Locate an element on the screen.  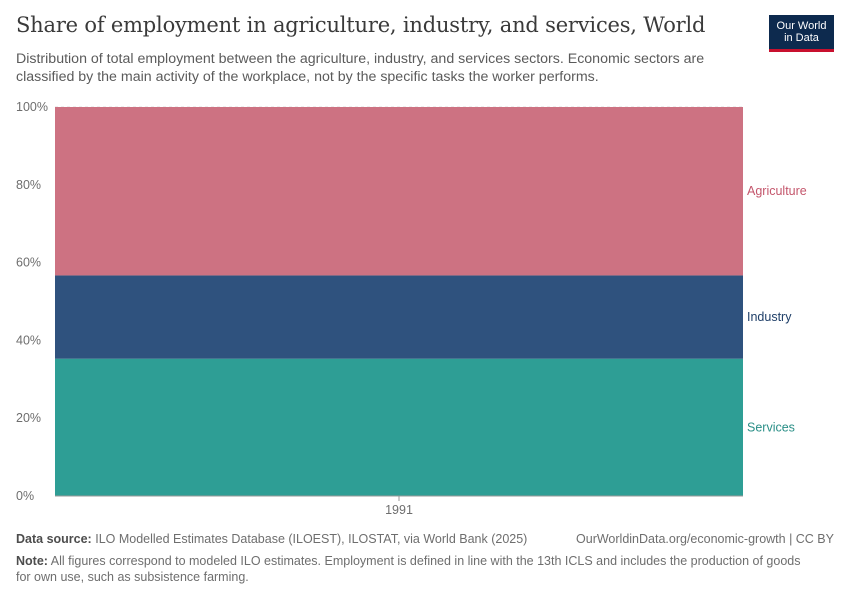
note-label: Note: is located at coordinates (32, 561).